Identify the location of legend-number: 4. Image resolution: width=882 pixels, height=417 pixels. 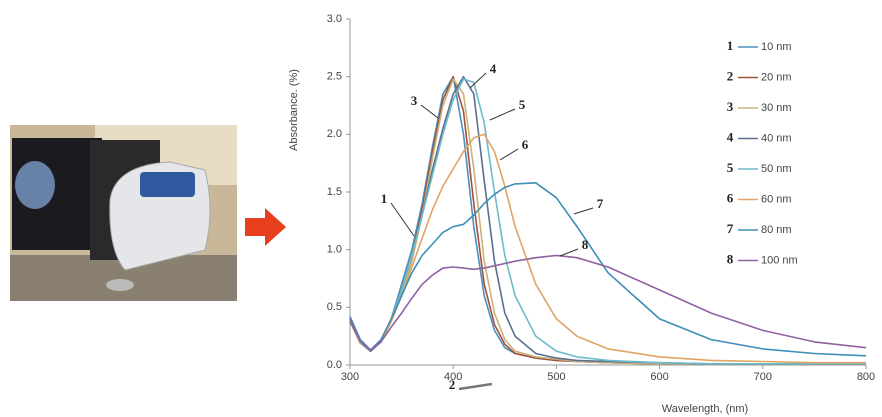
(730, 136).